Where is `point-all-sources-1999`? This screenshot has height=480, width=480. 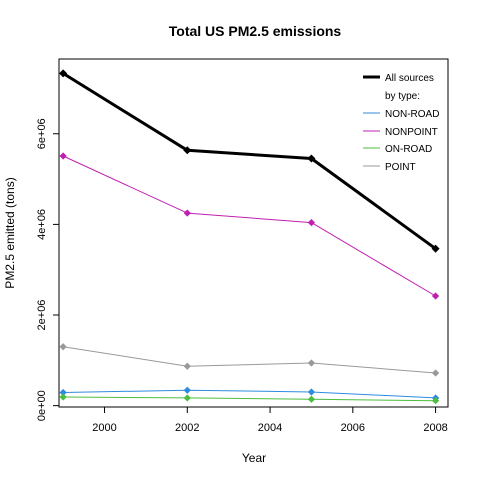 point-all-sources-1999 is located at coordinates (63, 73).